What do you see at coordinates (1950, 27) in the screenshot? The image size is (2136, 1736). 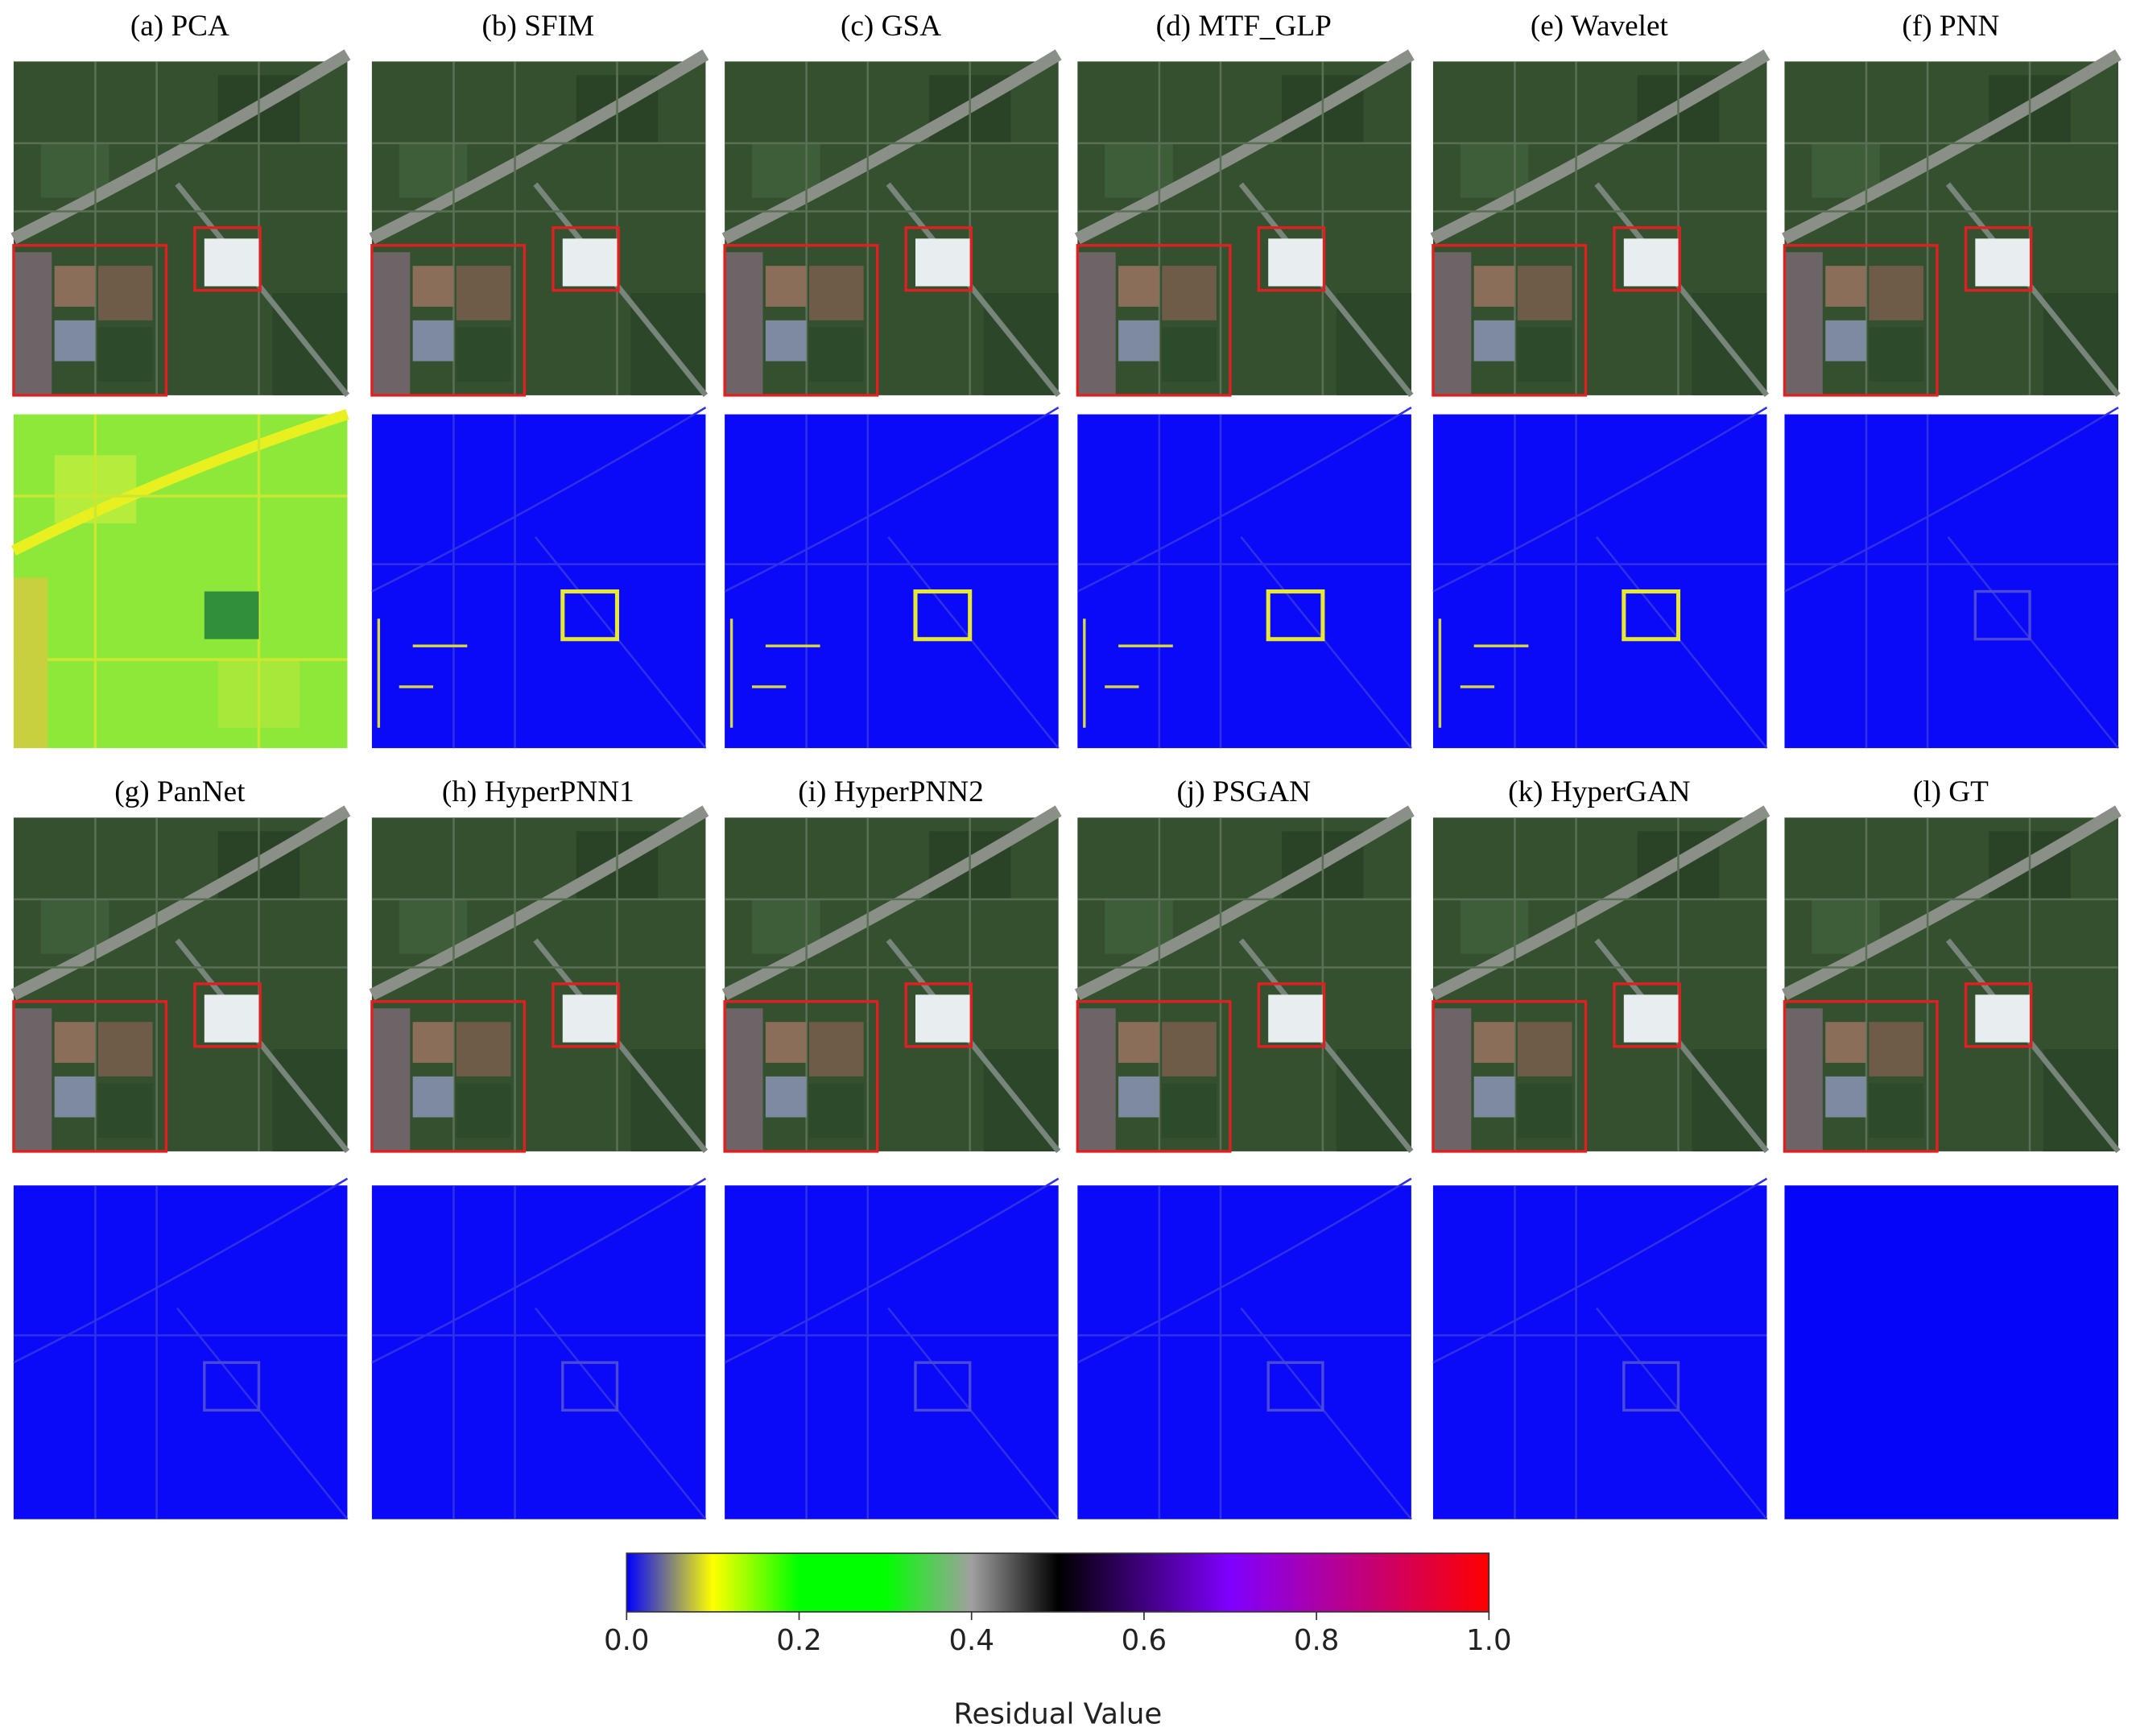 I see `panel-label: (f) PNN` at bounding box center [1950, 27].